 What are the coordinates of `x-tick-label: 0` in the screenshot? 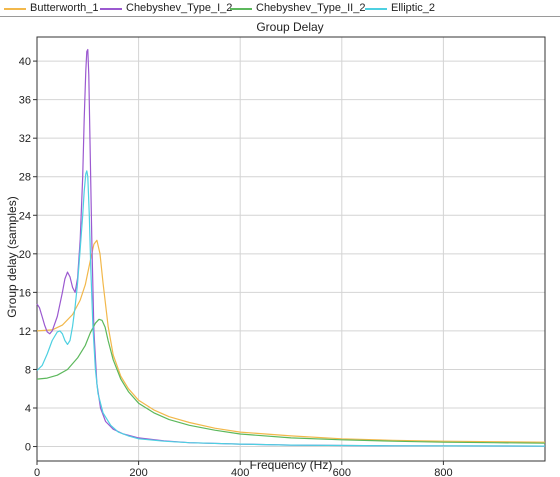 It's located at (37, 472).